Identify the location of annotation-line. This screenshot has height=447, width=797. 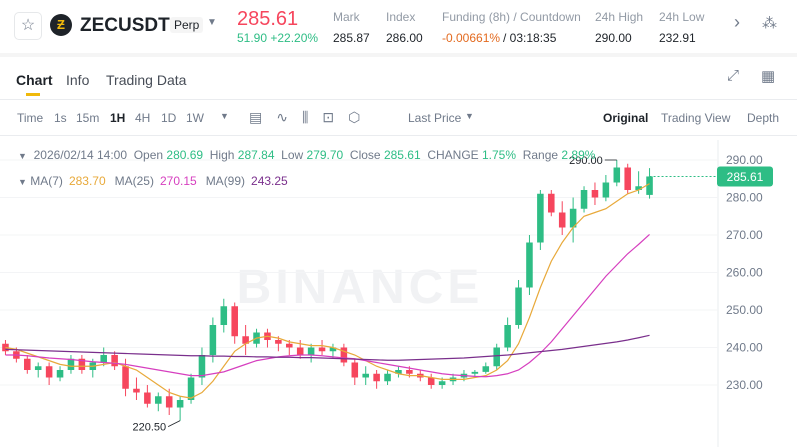
(174, 423).